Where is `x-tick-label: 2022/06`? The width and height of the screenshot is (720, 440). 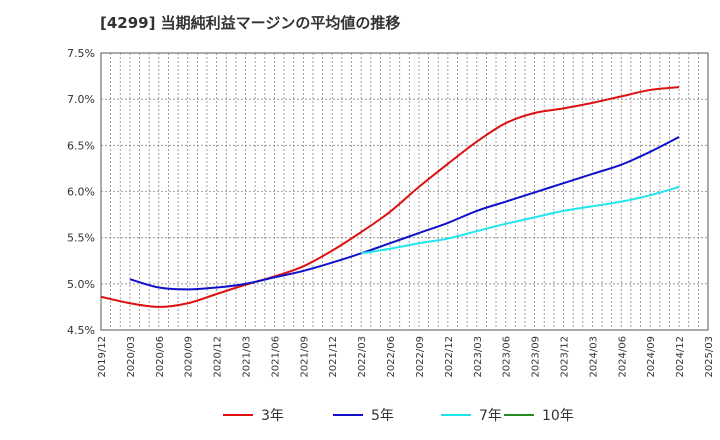
x-tick-label: 2022/06 is located at coordinates (391, 357).